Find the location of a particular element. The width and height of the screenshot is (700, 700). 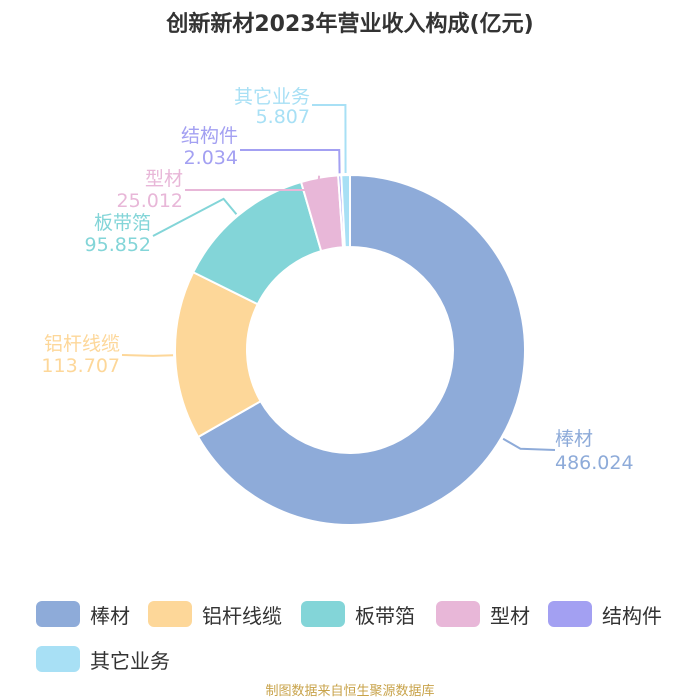

slice-value-label: 113.707 is located at coordinates (80, 366).